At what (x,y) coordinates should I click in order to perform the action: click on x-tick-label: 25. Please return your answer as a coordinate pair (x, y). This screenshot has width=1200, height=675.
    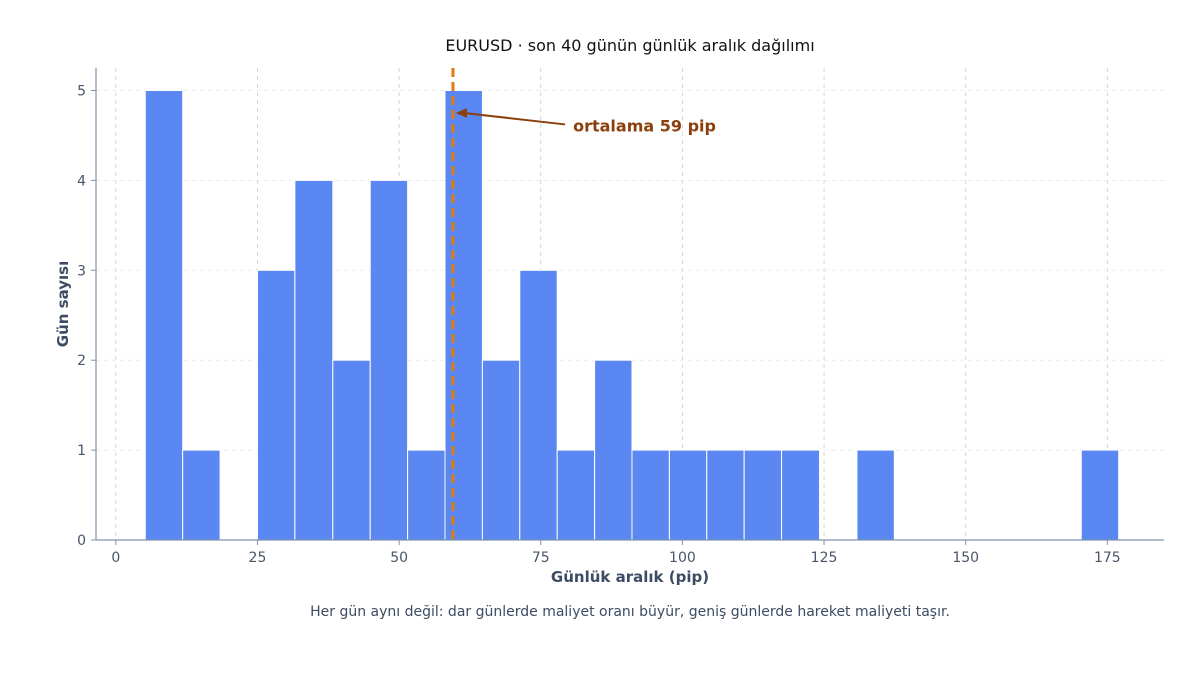
    Looking at the image, I should click on (258, 558).